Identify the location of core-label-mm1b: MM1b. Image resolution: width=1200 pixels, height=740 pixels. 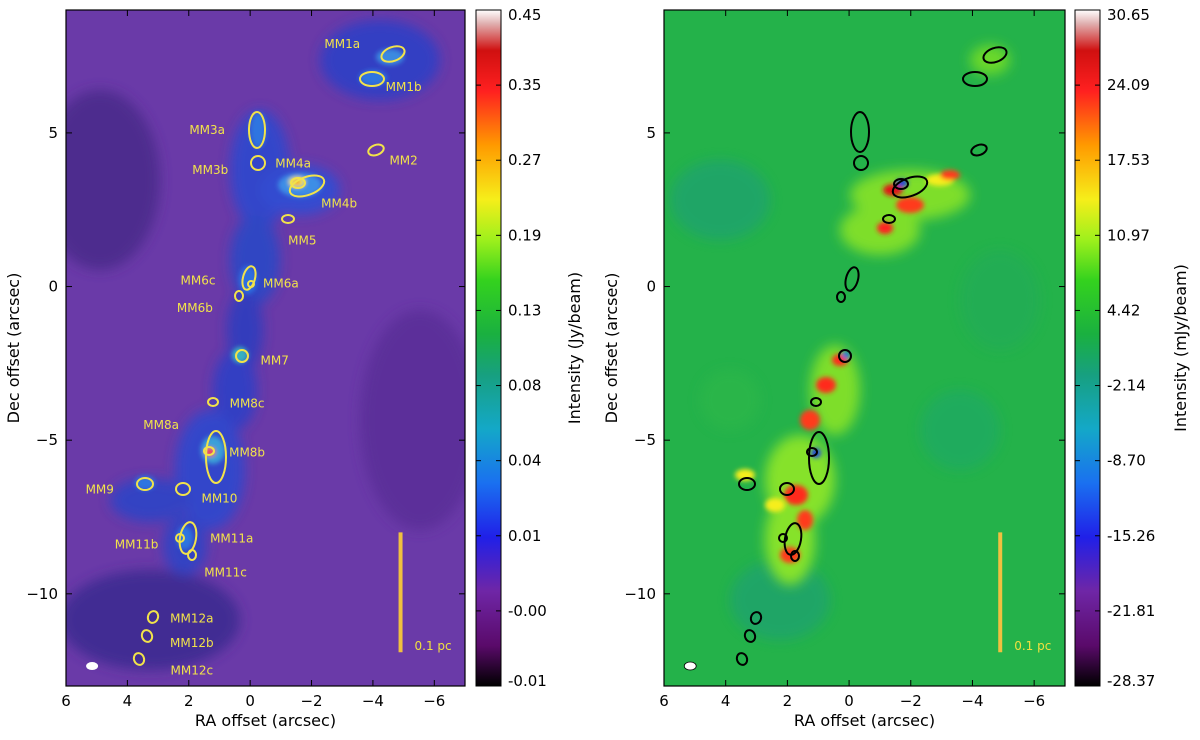
(404, 87).